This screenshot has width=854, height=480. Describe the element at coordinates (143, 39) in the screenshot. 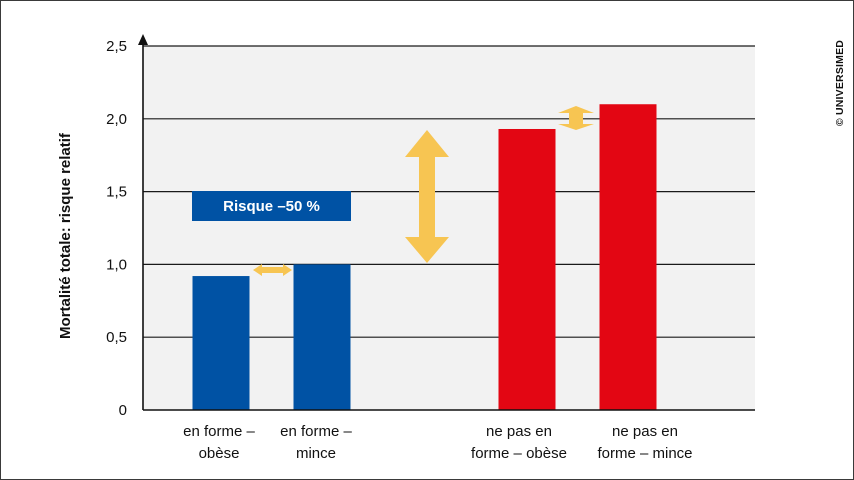

I see `y-axis-arrowhead` at that location.